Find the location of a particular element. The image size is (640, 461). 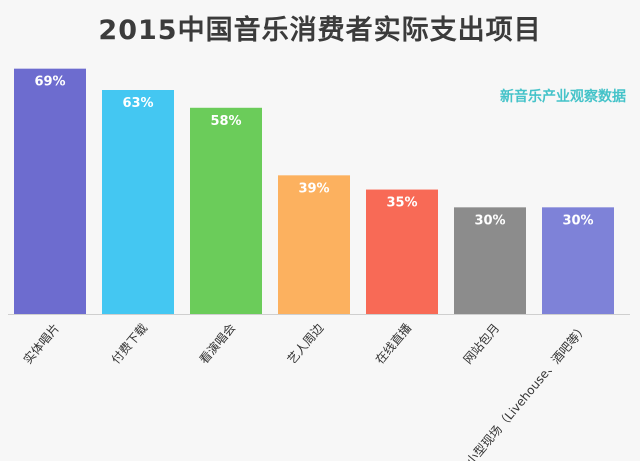

category-label-2: 看演唱会 is located at coordinates (217, 343).